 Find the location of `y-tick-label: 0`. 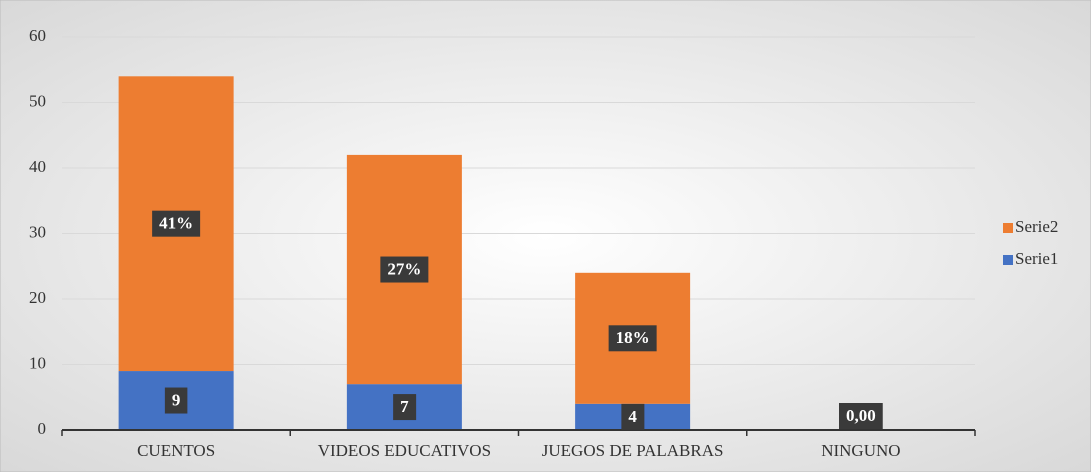

y-tick-label: 0 is located at coordinates (42, 428).